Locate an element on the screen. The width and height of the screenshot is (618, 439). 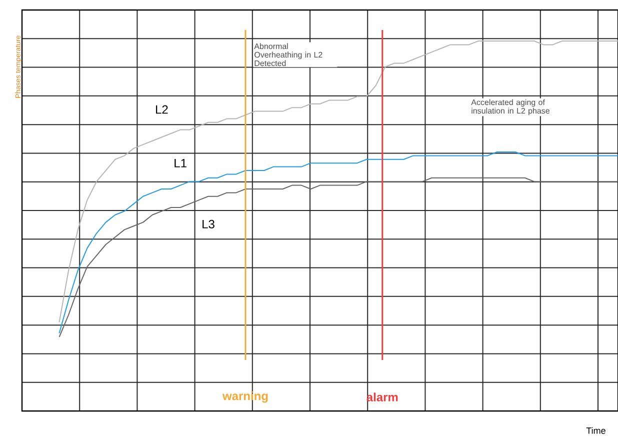
series-label: L2 is located at coordinates (162, 109).